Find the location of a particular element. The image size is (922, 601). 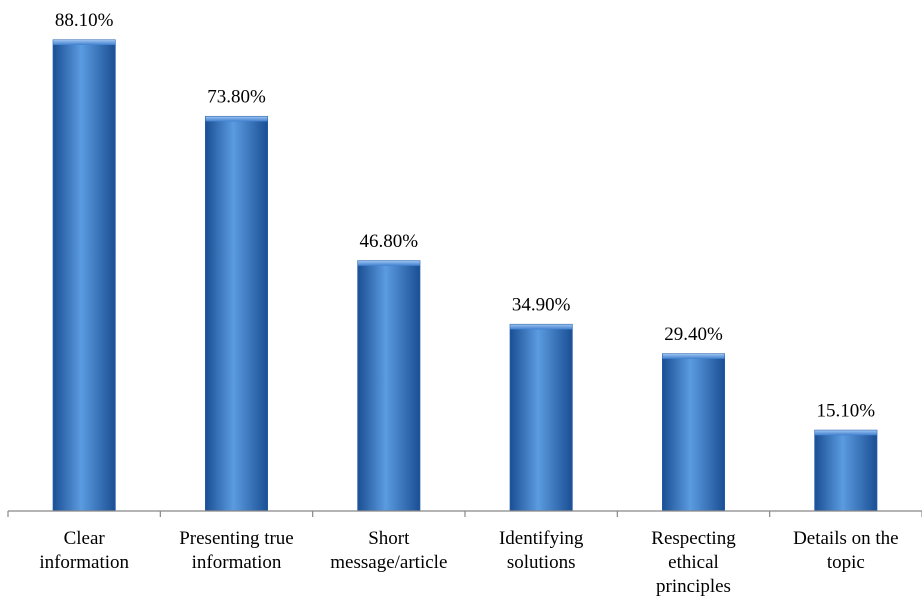

category-label-line: Identifying is located at coordinates (541, 538).